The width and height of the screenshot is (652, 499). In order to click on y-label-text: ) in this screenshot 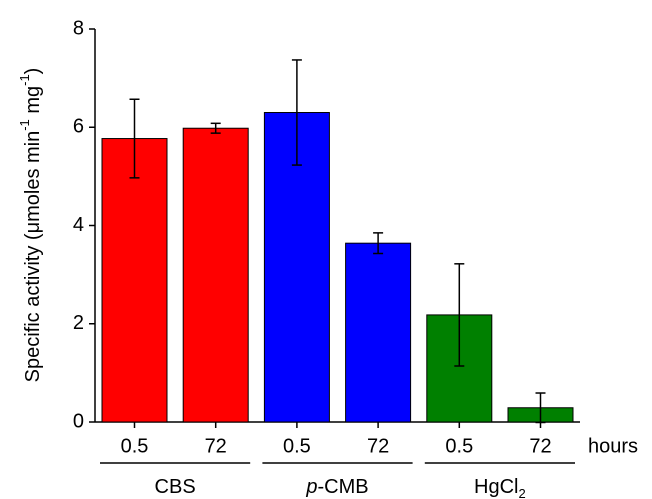, I will do `click(33, 71)`.